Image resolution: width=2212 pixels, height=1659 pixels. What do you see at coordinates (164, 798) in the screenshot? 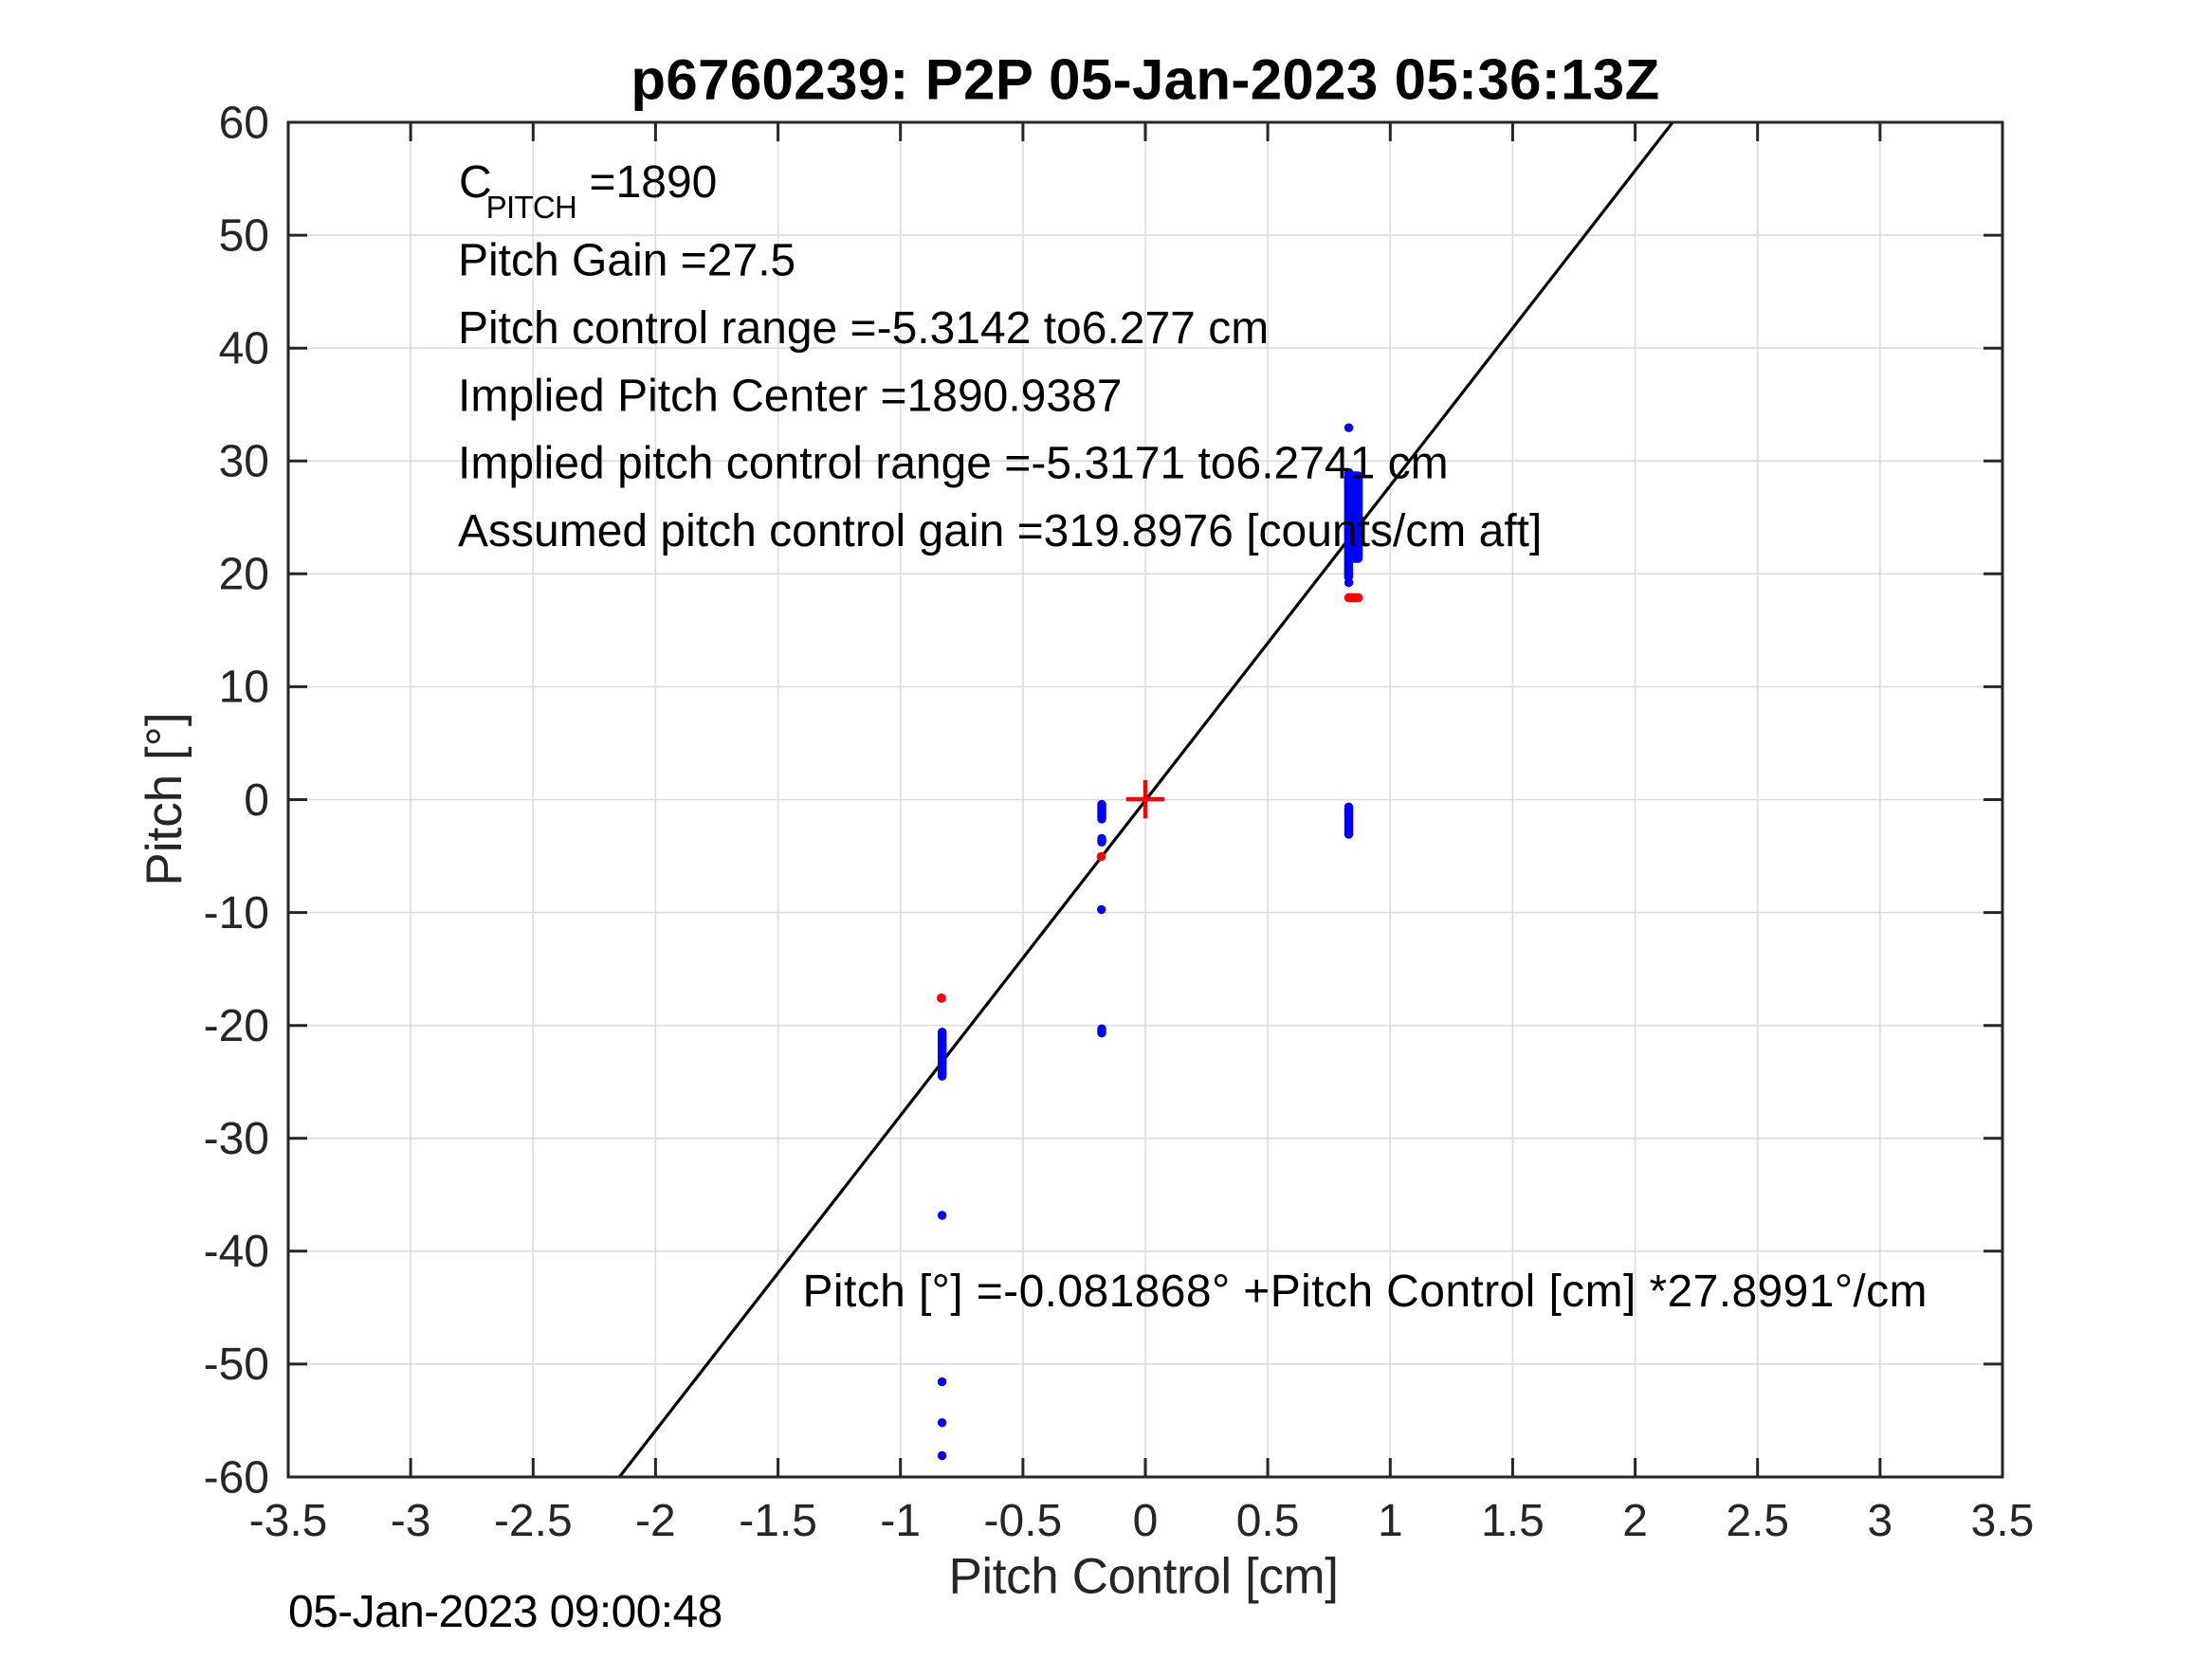
I see `svg-text: Pitch [°]` at bounding box center [164, 798].